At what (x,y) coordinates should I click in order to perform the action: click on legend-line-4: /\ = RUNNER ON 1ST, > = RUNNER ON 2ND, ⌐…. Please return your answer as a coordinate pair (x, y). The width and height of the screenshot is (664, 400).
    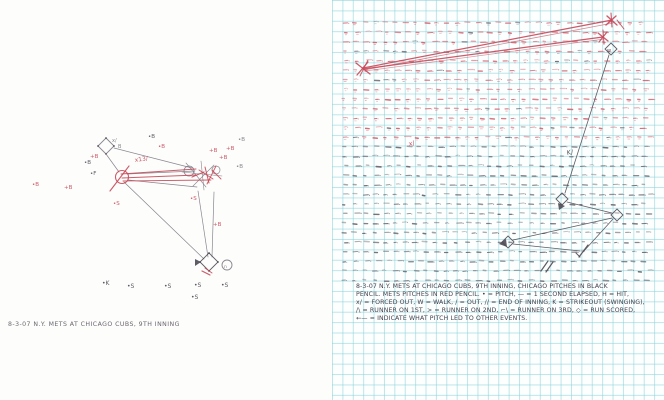
    Looking at the image, I should click on (496, 311).